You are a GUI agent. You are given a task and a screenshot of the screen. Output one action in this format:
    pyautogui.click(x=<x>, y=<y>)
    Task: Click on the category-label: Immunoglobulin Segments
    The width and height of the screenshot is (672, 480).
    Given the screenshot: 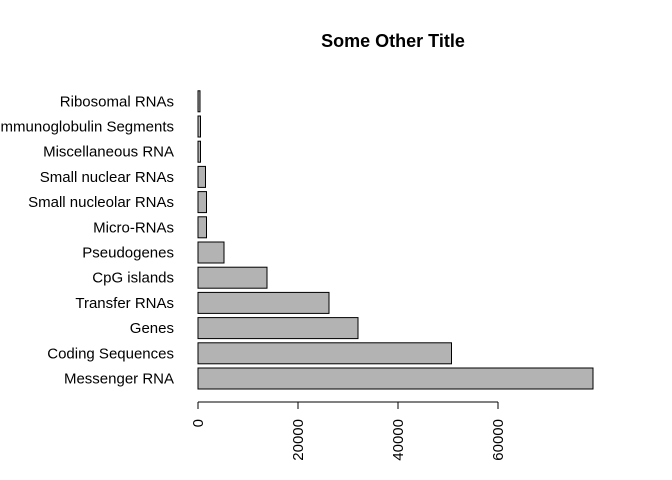 What is the action you would take?
    pyautogui.click(x=87, y=127)
    